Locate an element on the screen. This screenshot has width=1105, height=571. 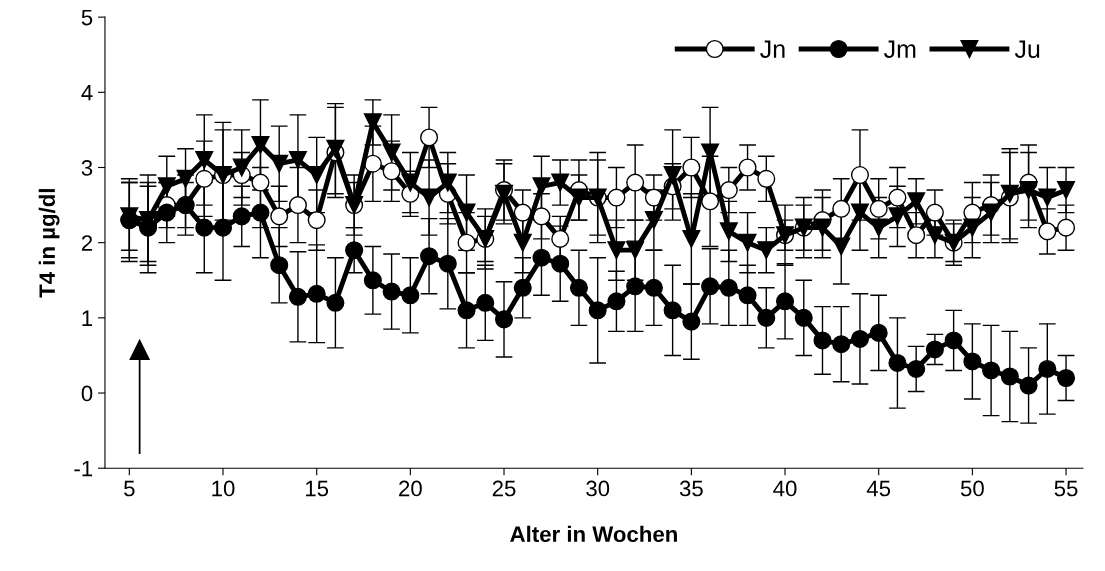
y-tick-label: 1 is located at coordinates (87, 318).